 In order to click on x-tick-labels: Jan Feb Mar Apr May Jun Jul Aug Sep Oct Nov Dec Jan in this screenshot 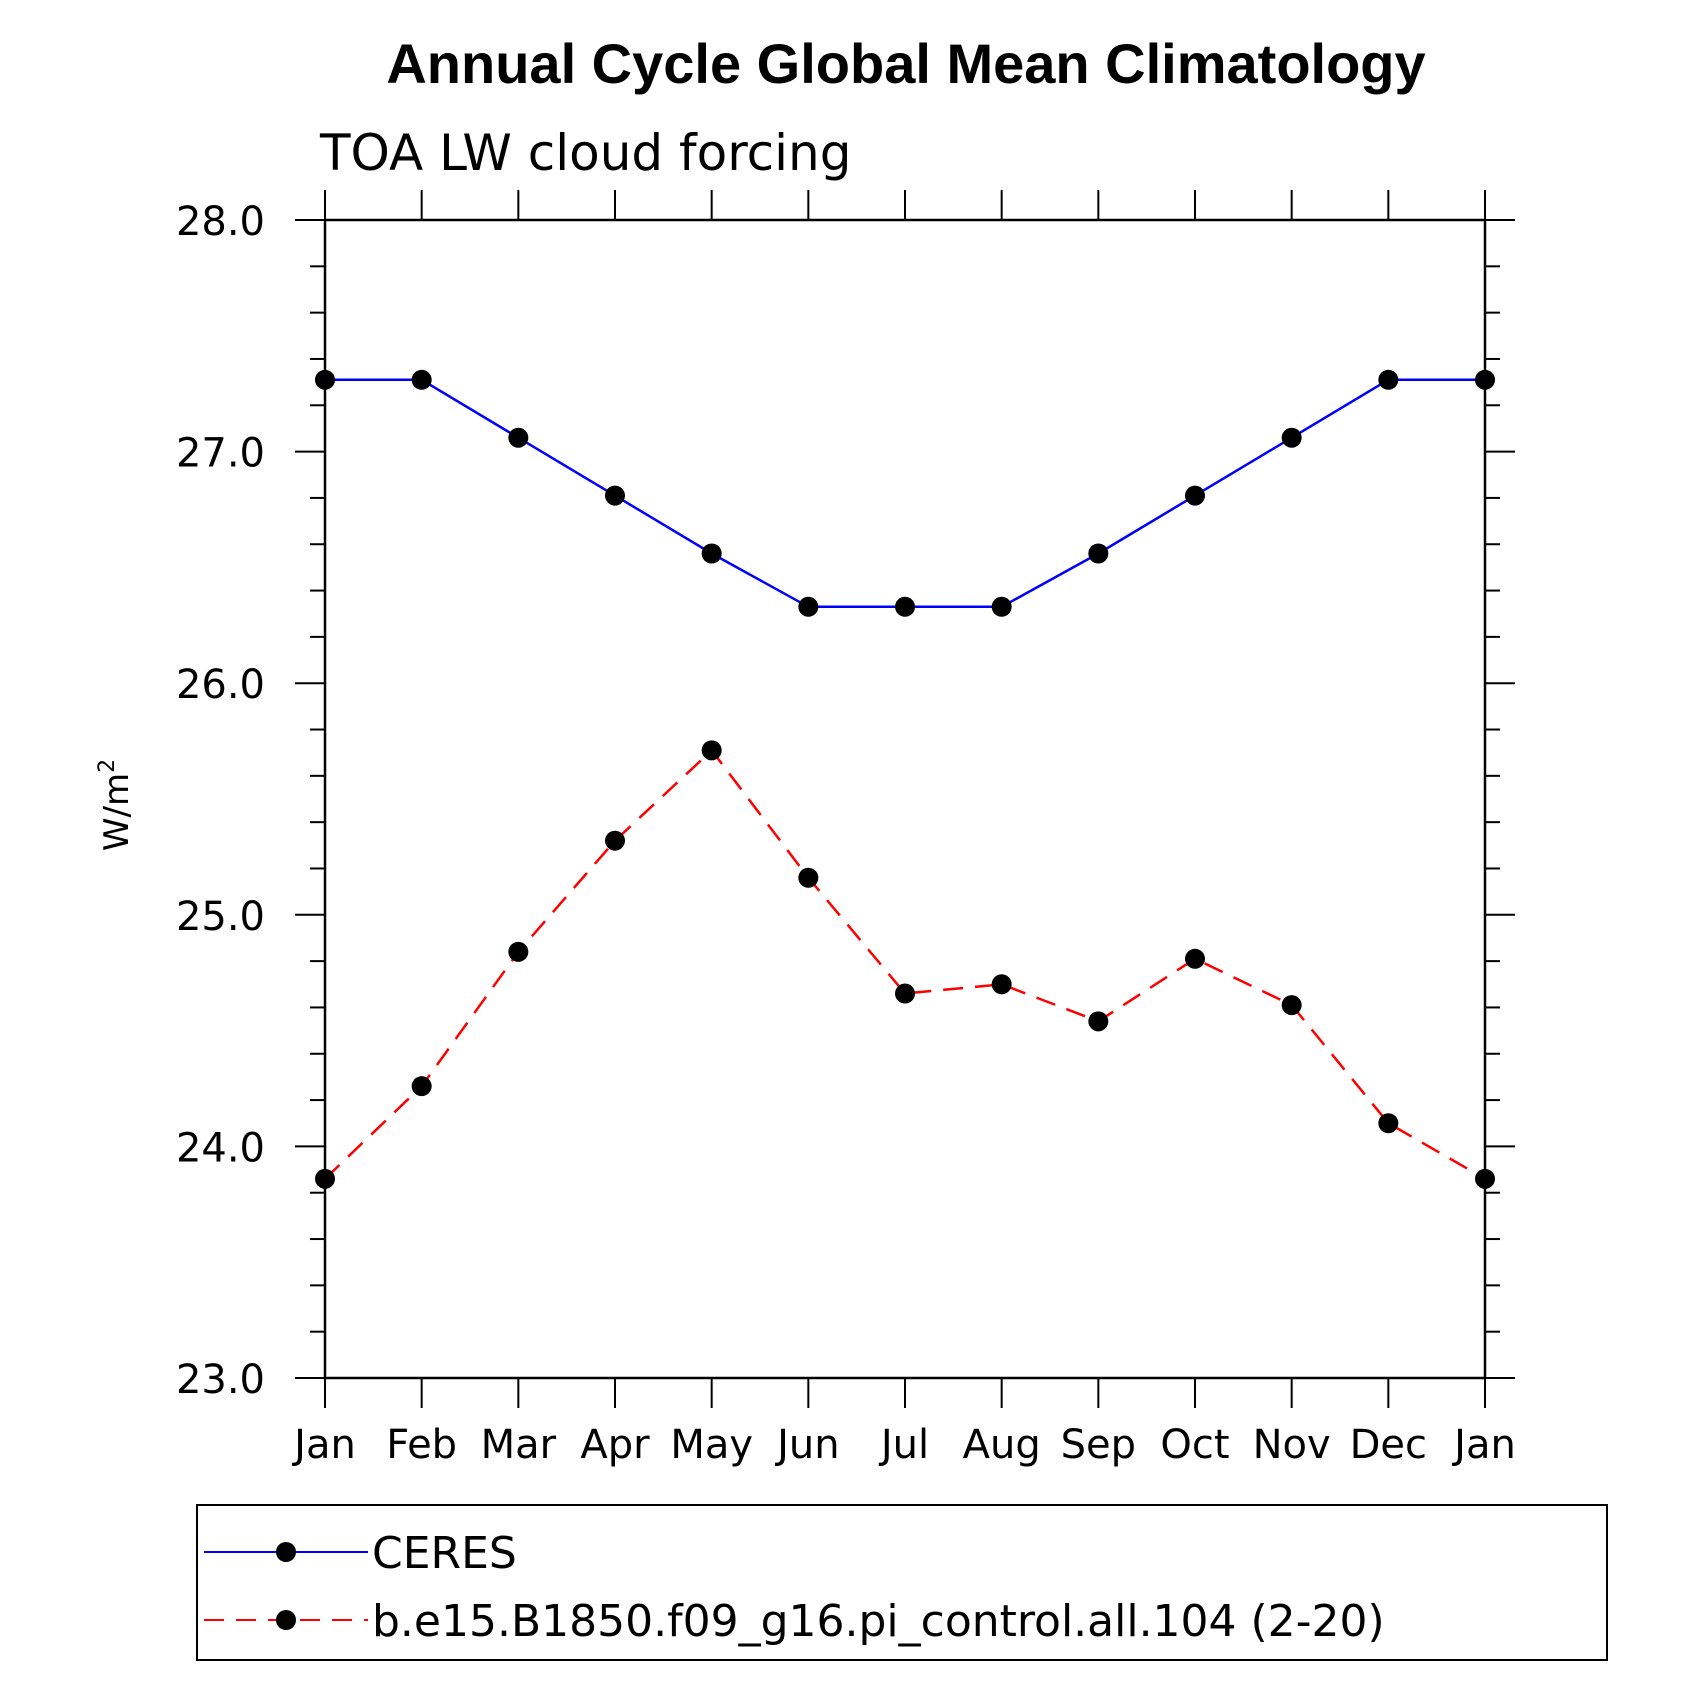, I will do `click(903, 1445)`.